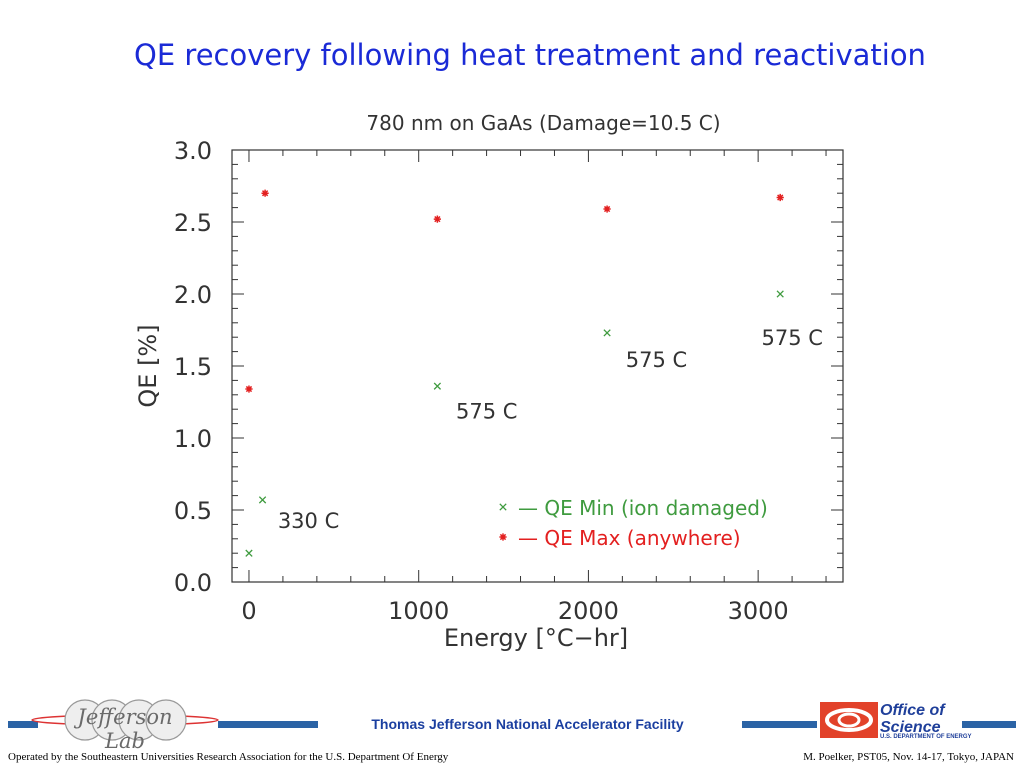  Describe the element at coordinates (418, 611) in the screenshot. I see `x-tick-label: 1000` at that location.